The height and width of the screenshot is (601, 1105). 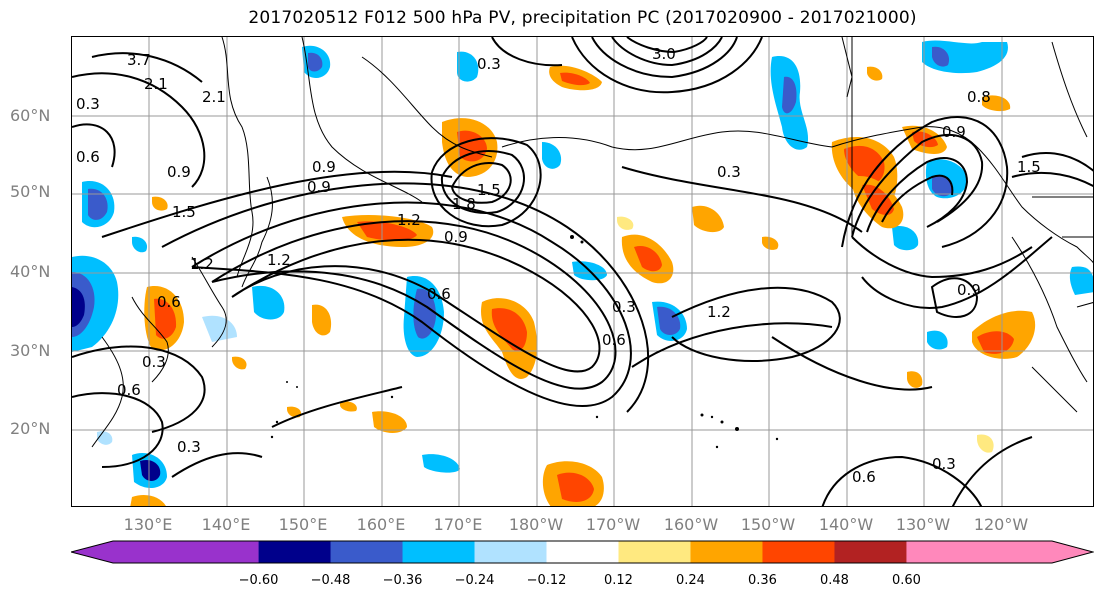 I want to click on lon-label-150e: 150°E, so click(x=303, y=524).